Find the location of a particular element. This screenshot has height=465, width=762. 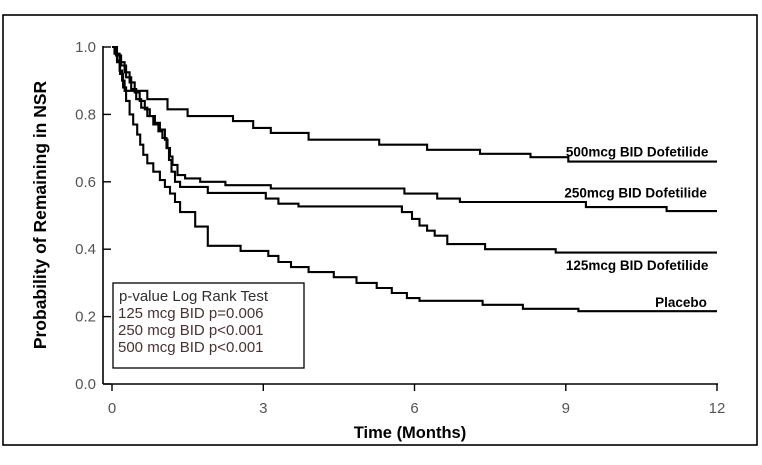

y-tick-label: 1.0 is located at coordinates (85, 47).